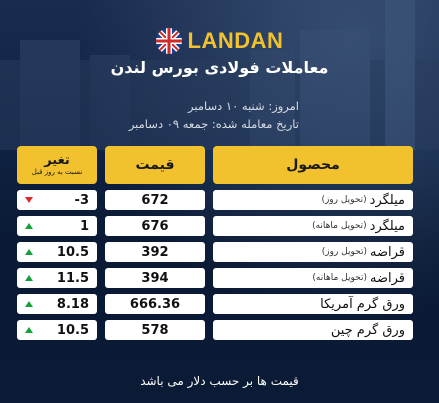 This screenshot has height=403, width=439. What do you see at coordinates (213, 124) in the screenshot?
I see `last-trade-date: تاریخ معامله شده: جمعه ۰۹ دسامبر` at bounding box center [213, 124].